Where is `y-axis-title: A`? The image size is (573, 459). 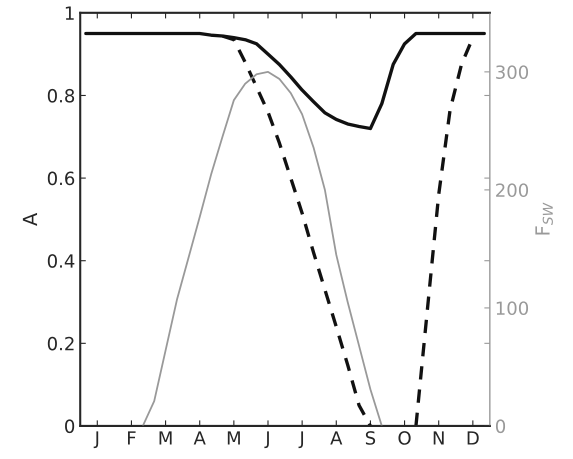 y-axis-title: A is located at coordinates (30, 219).